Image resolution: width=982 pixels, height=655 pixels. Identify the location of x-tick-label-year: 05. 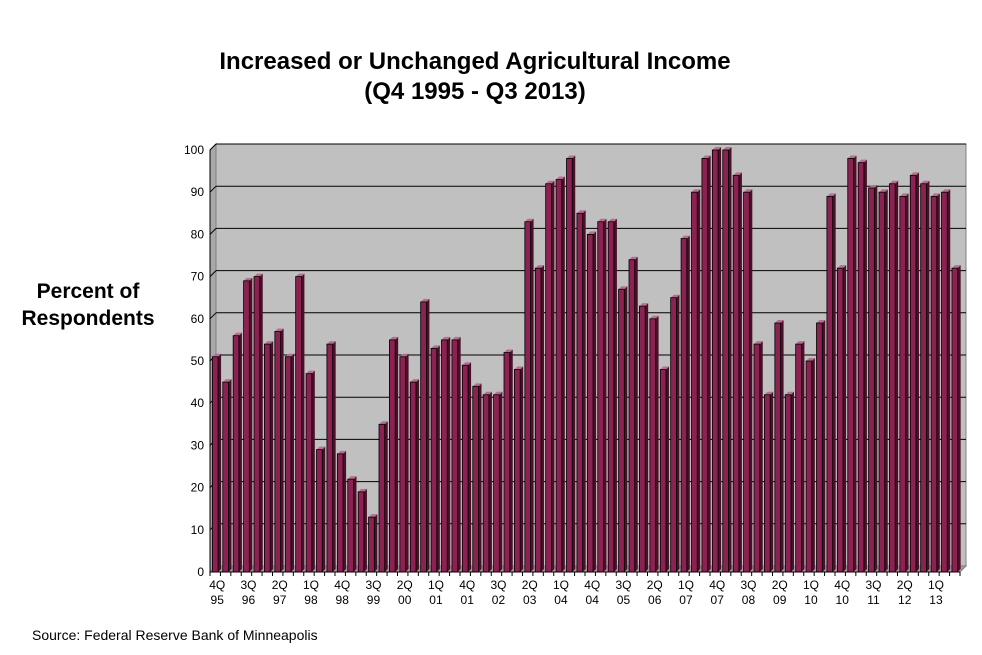
(624, 600).